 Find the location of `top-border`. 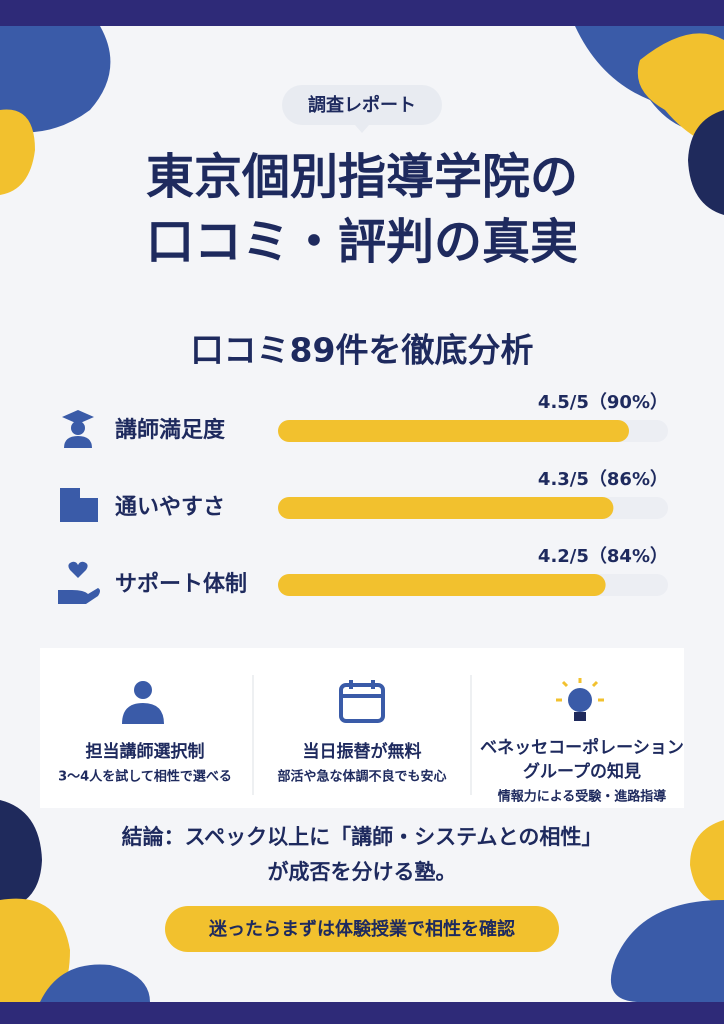

top-border is located at coordinates (362, 13).